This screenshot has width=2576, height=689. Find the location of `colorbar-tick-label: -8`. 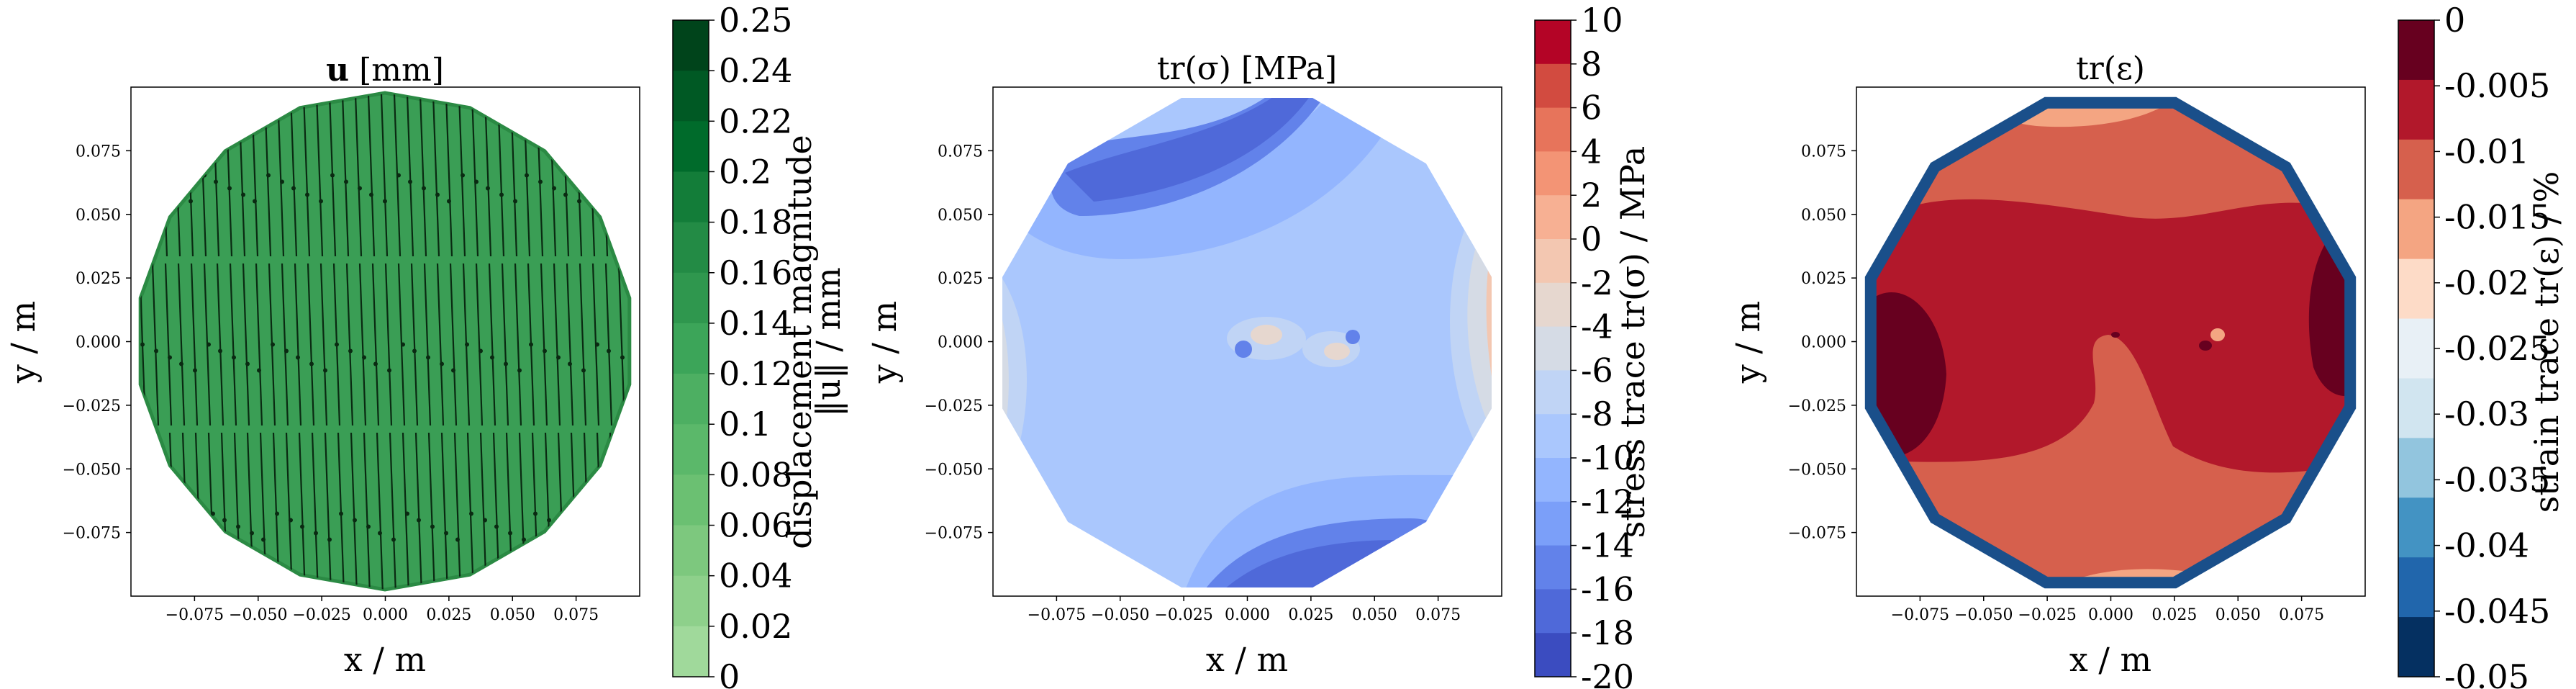

colorbar-tick-label: -8 is located at coordinates (1597, 414).